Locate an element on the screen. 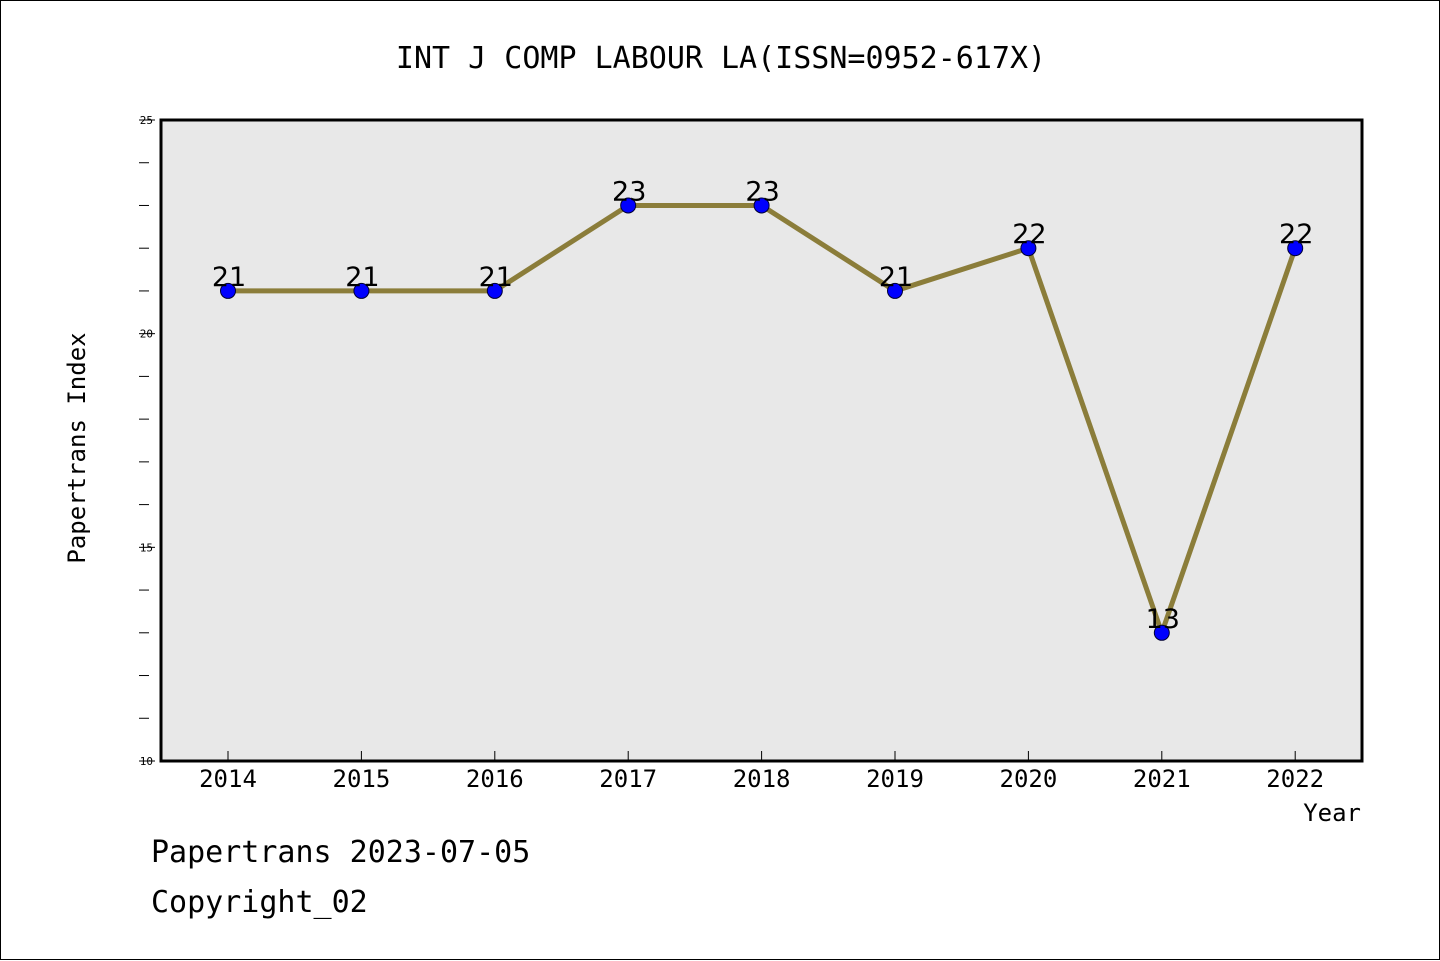 The height and width of the screenshot is (961, 1440). x-tick-label: 2019 is located at coordinates (895, 779).